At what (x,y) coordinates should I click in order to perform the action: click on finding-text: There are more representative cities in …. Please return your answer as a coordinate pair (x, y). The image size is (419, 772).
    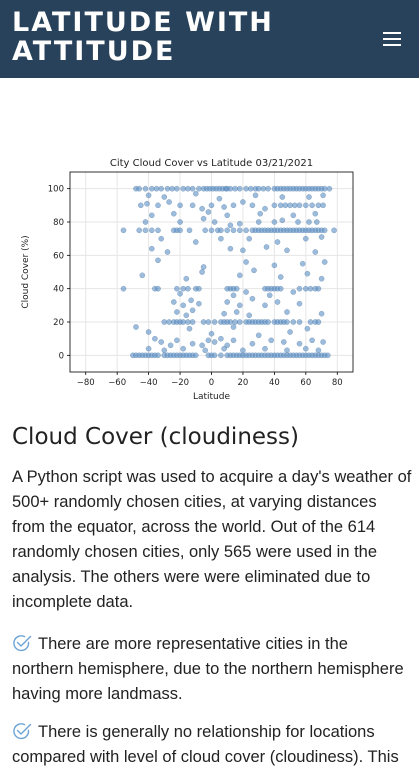
    Looking at the image, I should click on (208, 669).